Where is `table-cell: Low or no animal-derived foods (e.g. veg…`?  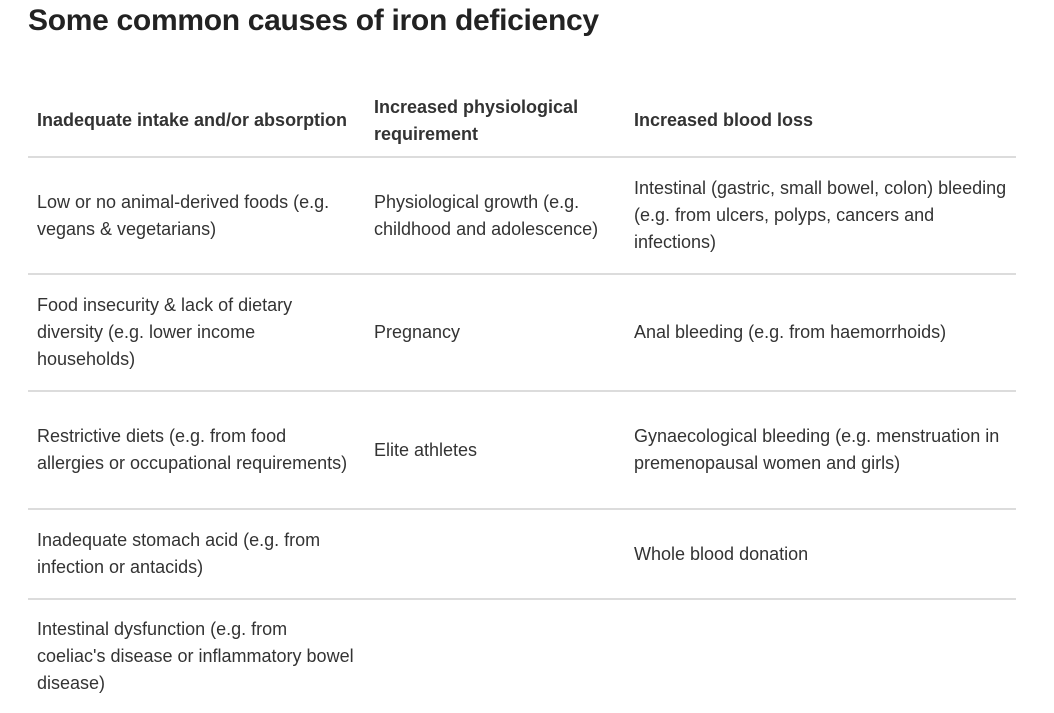
table-cell: Low or no animal-derived foods (e.g. veg… is located at coordinates (183, 215).